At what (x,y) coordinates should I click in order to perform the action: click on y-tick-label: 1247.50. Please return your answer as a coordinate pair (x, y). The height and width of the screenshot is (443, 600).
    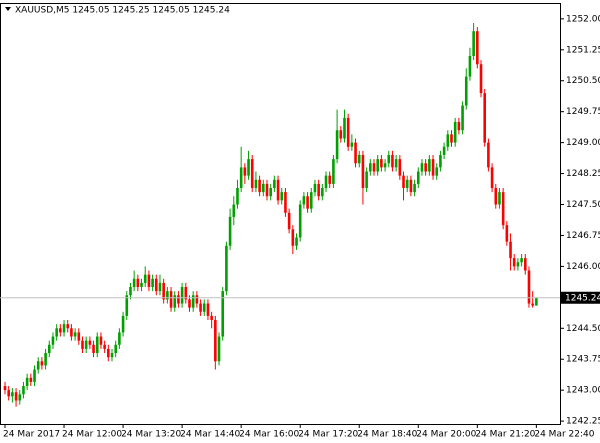
    Looking at the image, I should click on (583, 205).